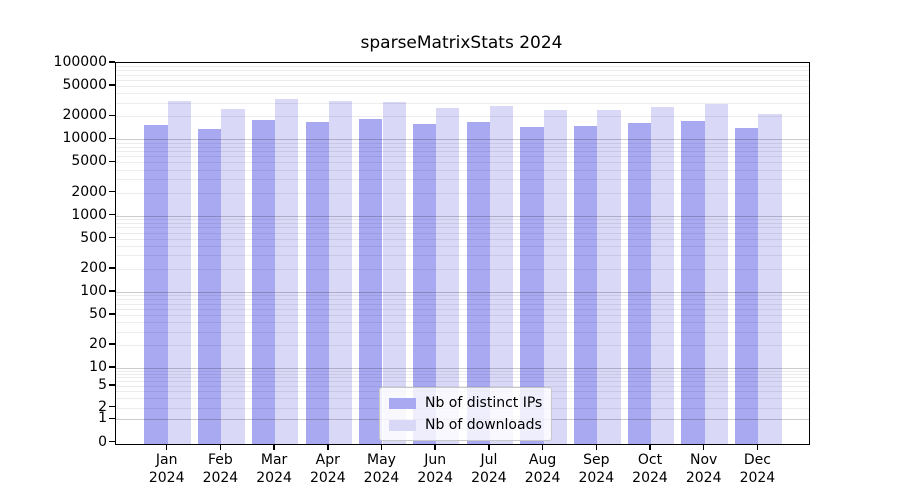 This screenshot has height=500, width=900. Describe the element at coordinates (394, 272) in the screenshot. I see `bar-downloads-may` at that location.